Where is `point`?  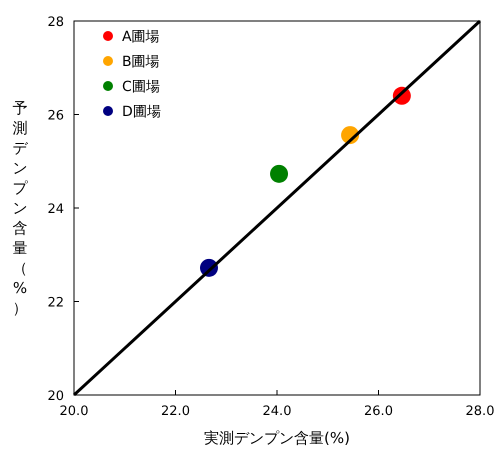
point is located at coordinates (279, 173).